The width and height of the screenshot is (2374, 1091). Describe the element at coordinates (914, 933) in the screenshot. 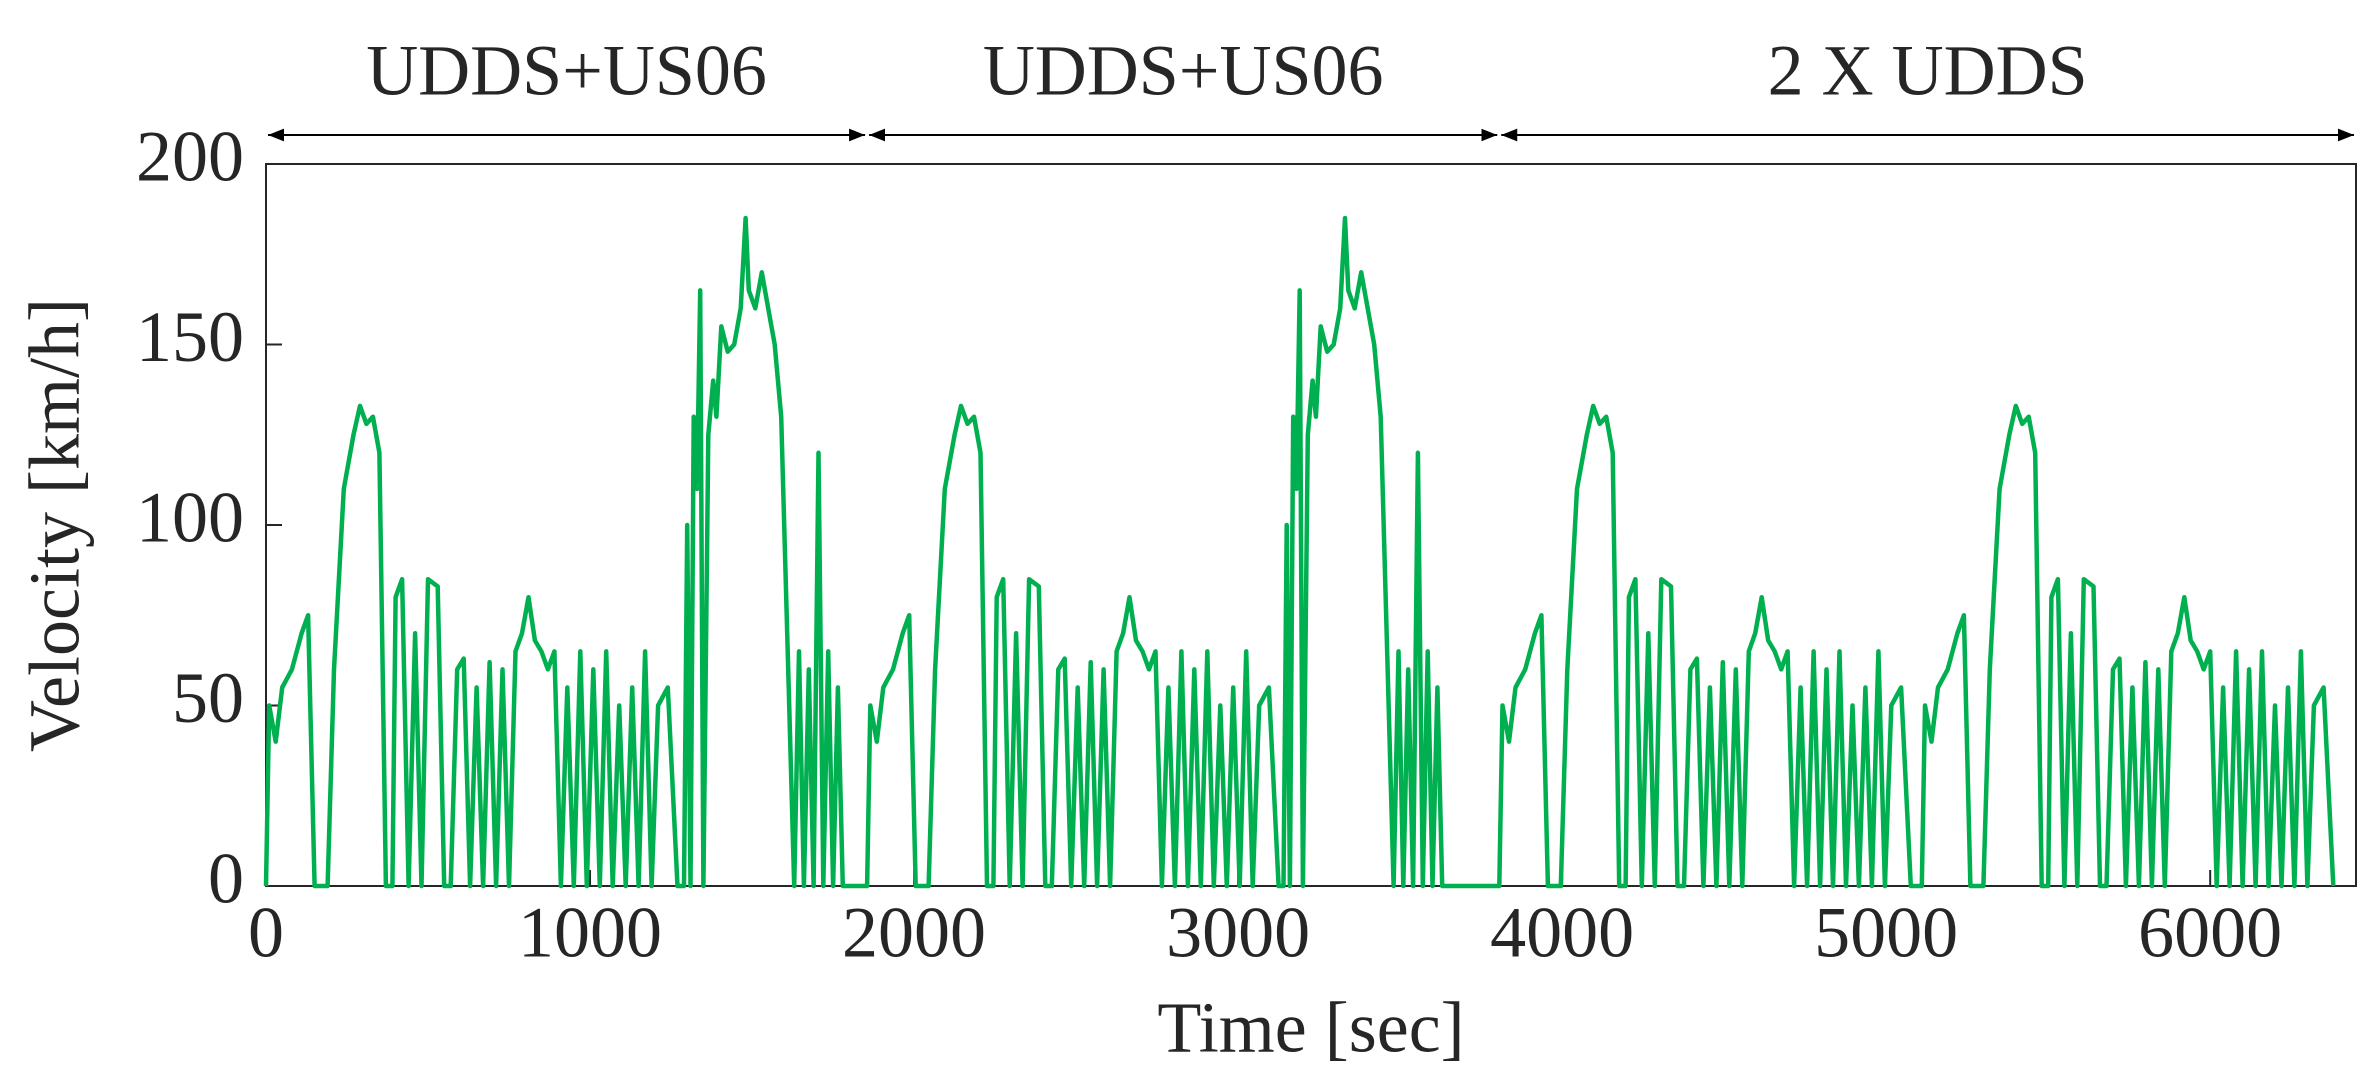

I see `x-tick-label: 2000` at that location.